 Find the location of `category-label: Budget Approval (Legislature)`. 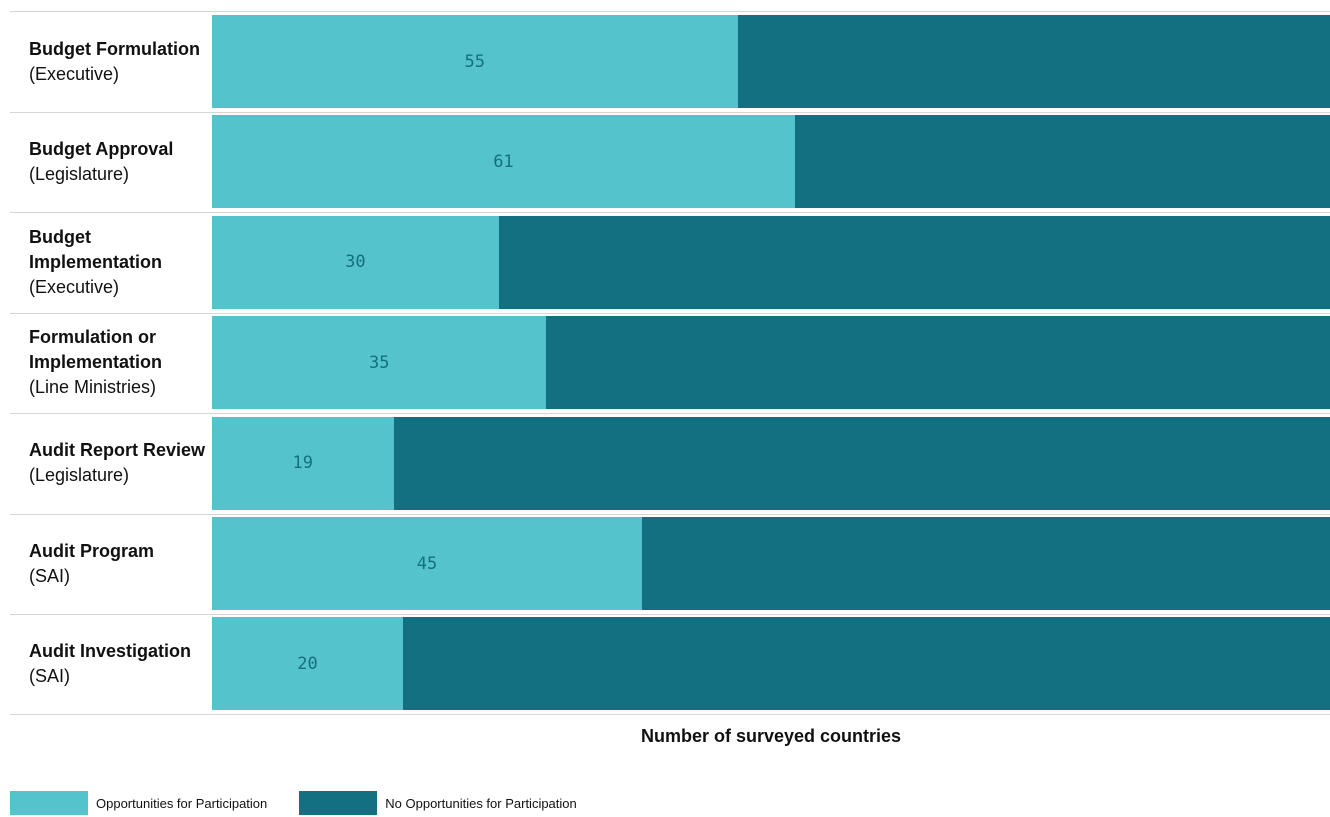

category-label: Budget Approval (Legislature) is located at coordinates (118, 161).